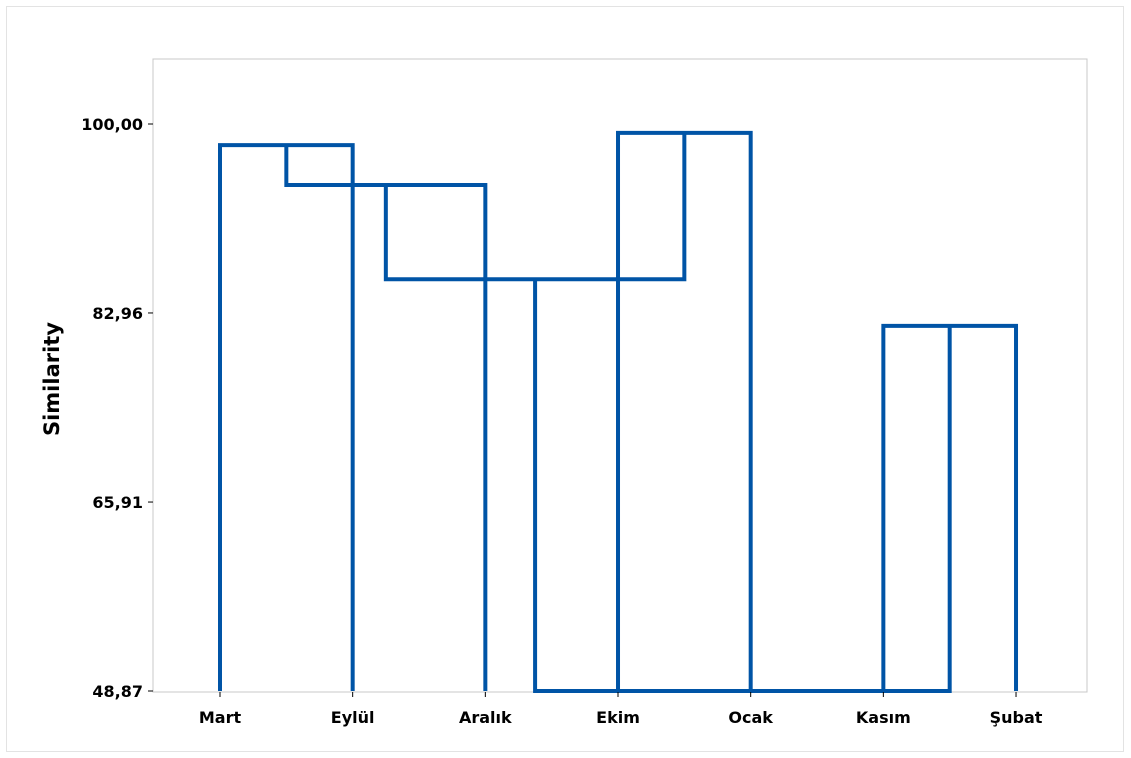 This screenshot has width=1131, height=758. I want to click on y-tick-label: 65,91, so click(117, 502).